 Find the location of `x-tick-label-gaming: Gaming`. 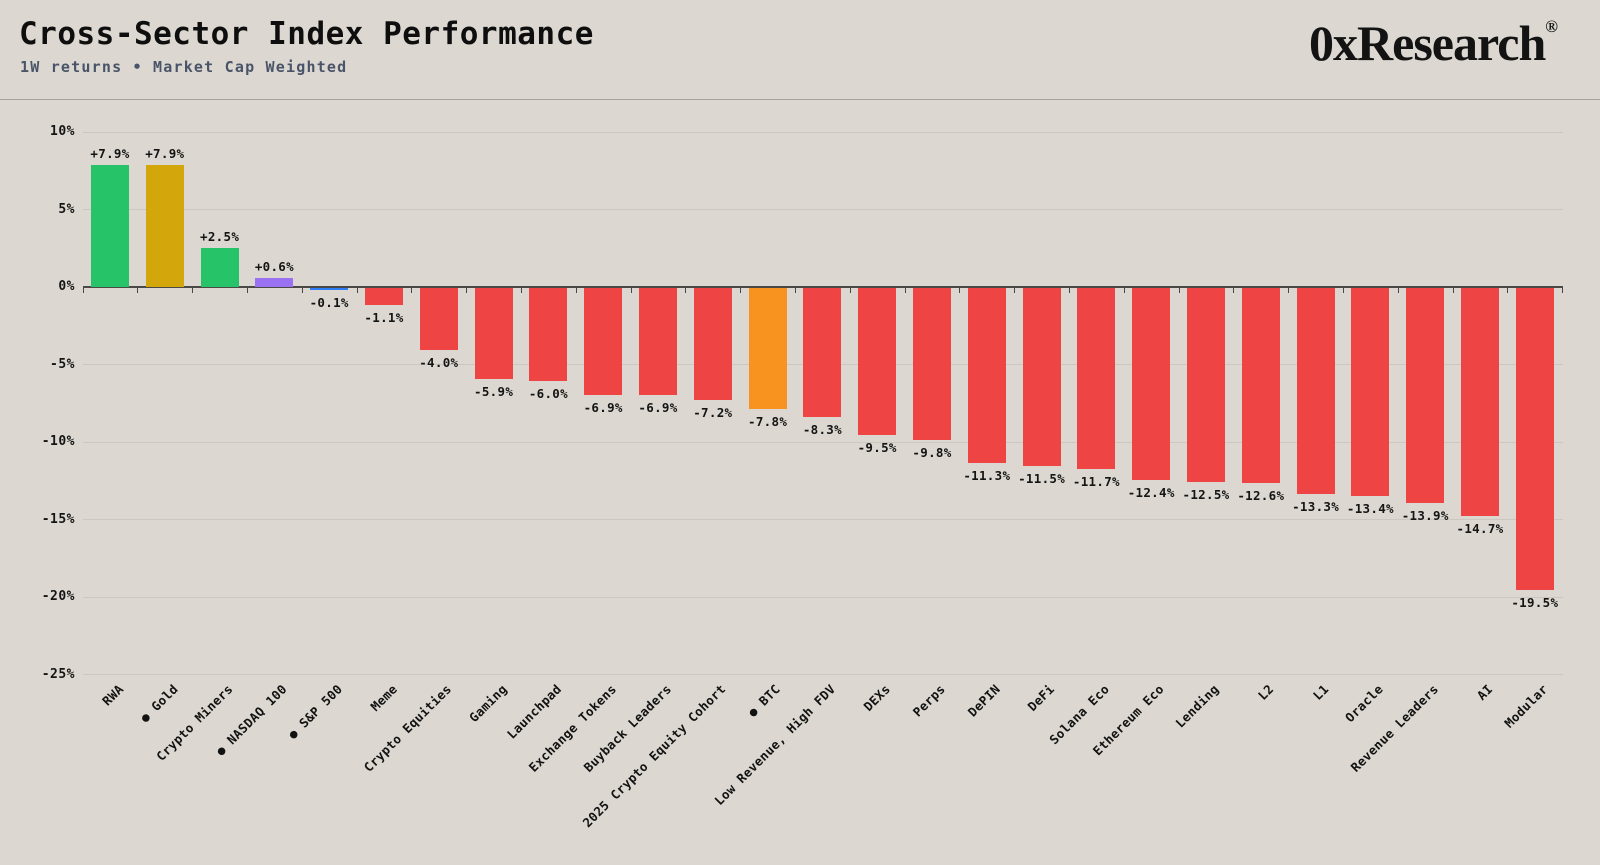

x-tick-label-gaming: Gaming is located at coordinates (487, 703).